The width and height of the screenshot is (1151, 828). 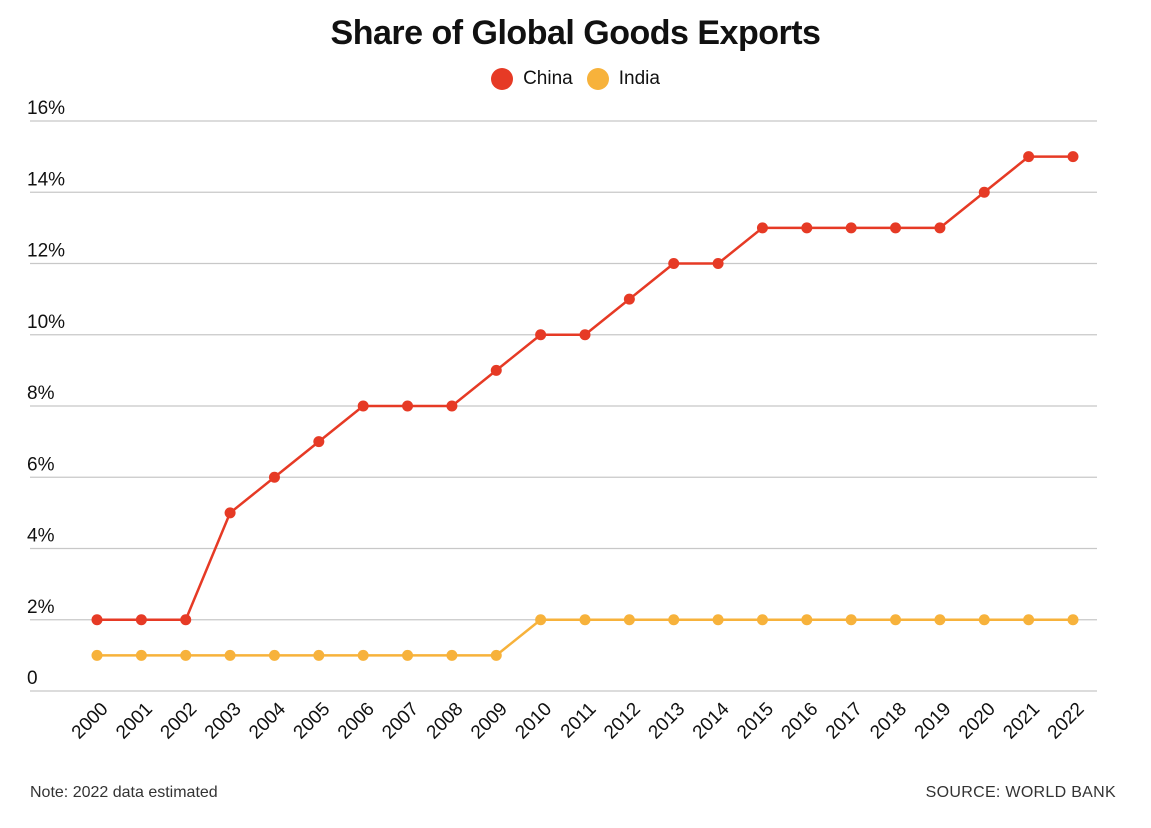 I want to click on x-tick-label: 2018, so click(x=888, y=721).